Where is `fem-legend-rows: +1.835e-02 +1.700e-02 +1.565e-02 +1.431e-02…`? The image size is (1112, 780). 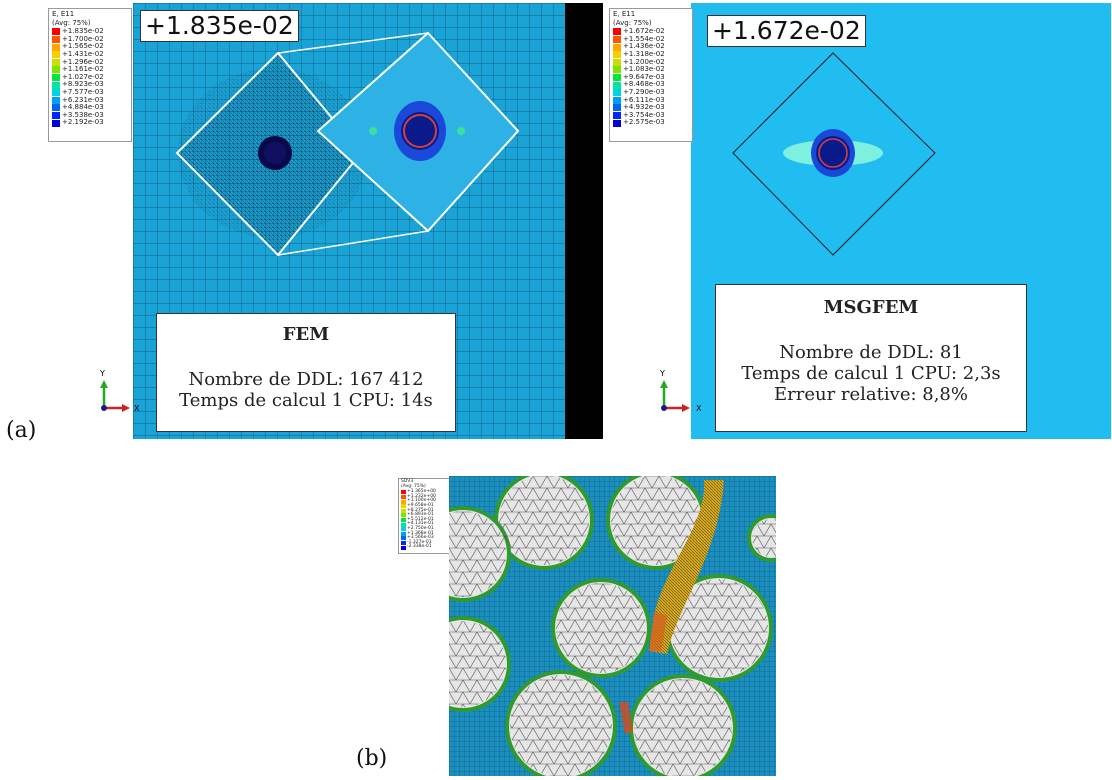 fem-legend-rows: +1.835e-02 +1.700e-02 +1.565e-02 +1.431e-02… is located at coordinates (90, 77).